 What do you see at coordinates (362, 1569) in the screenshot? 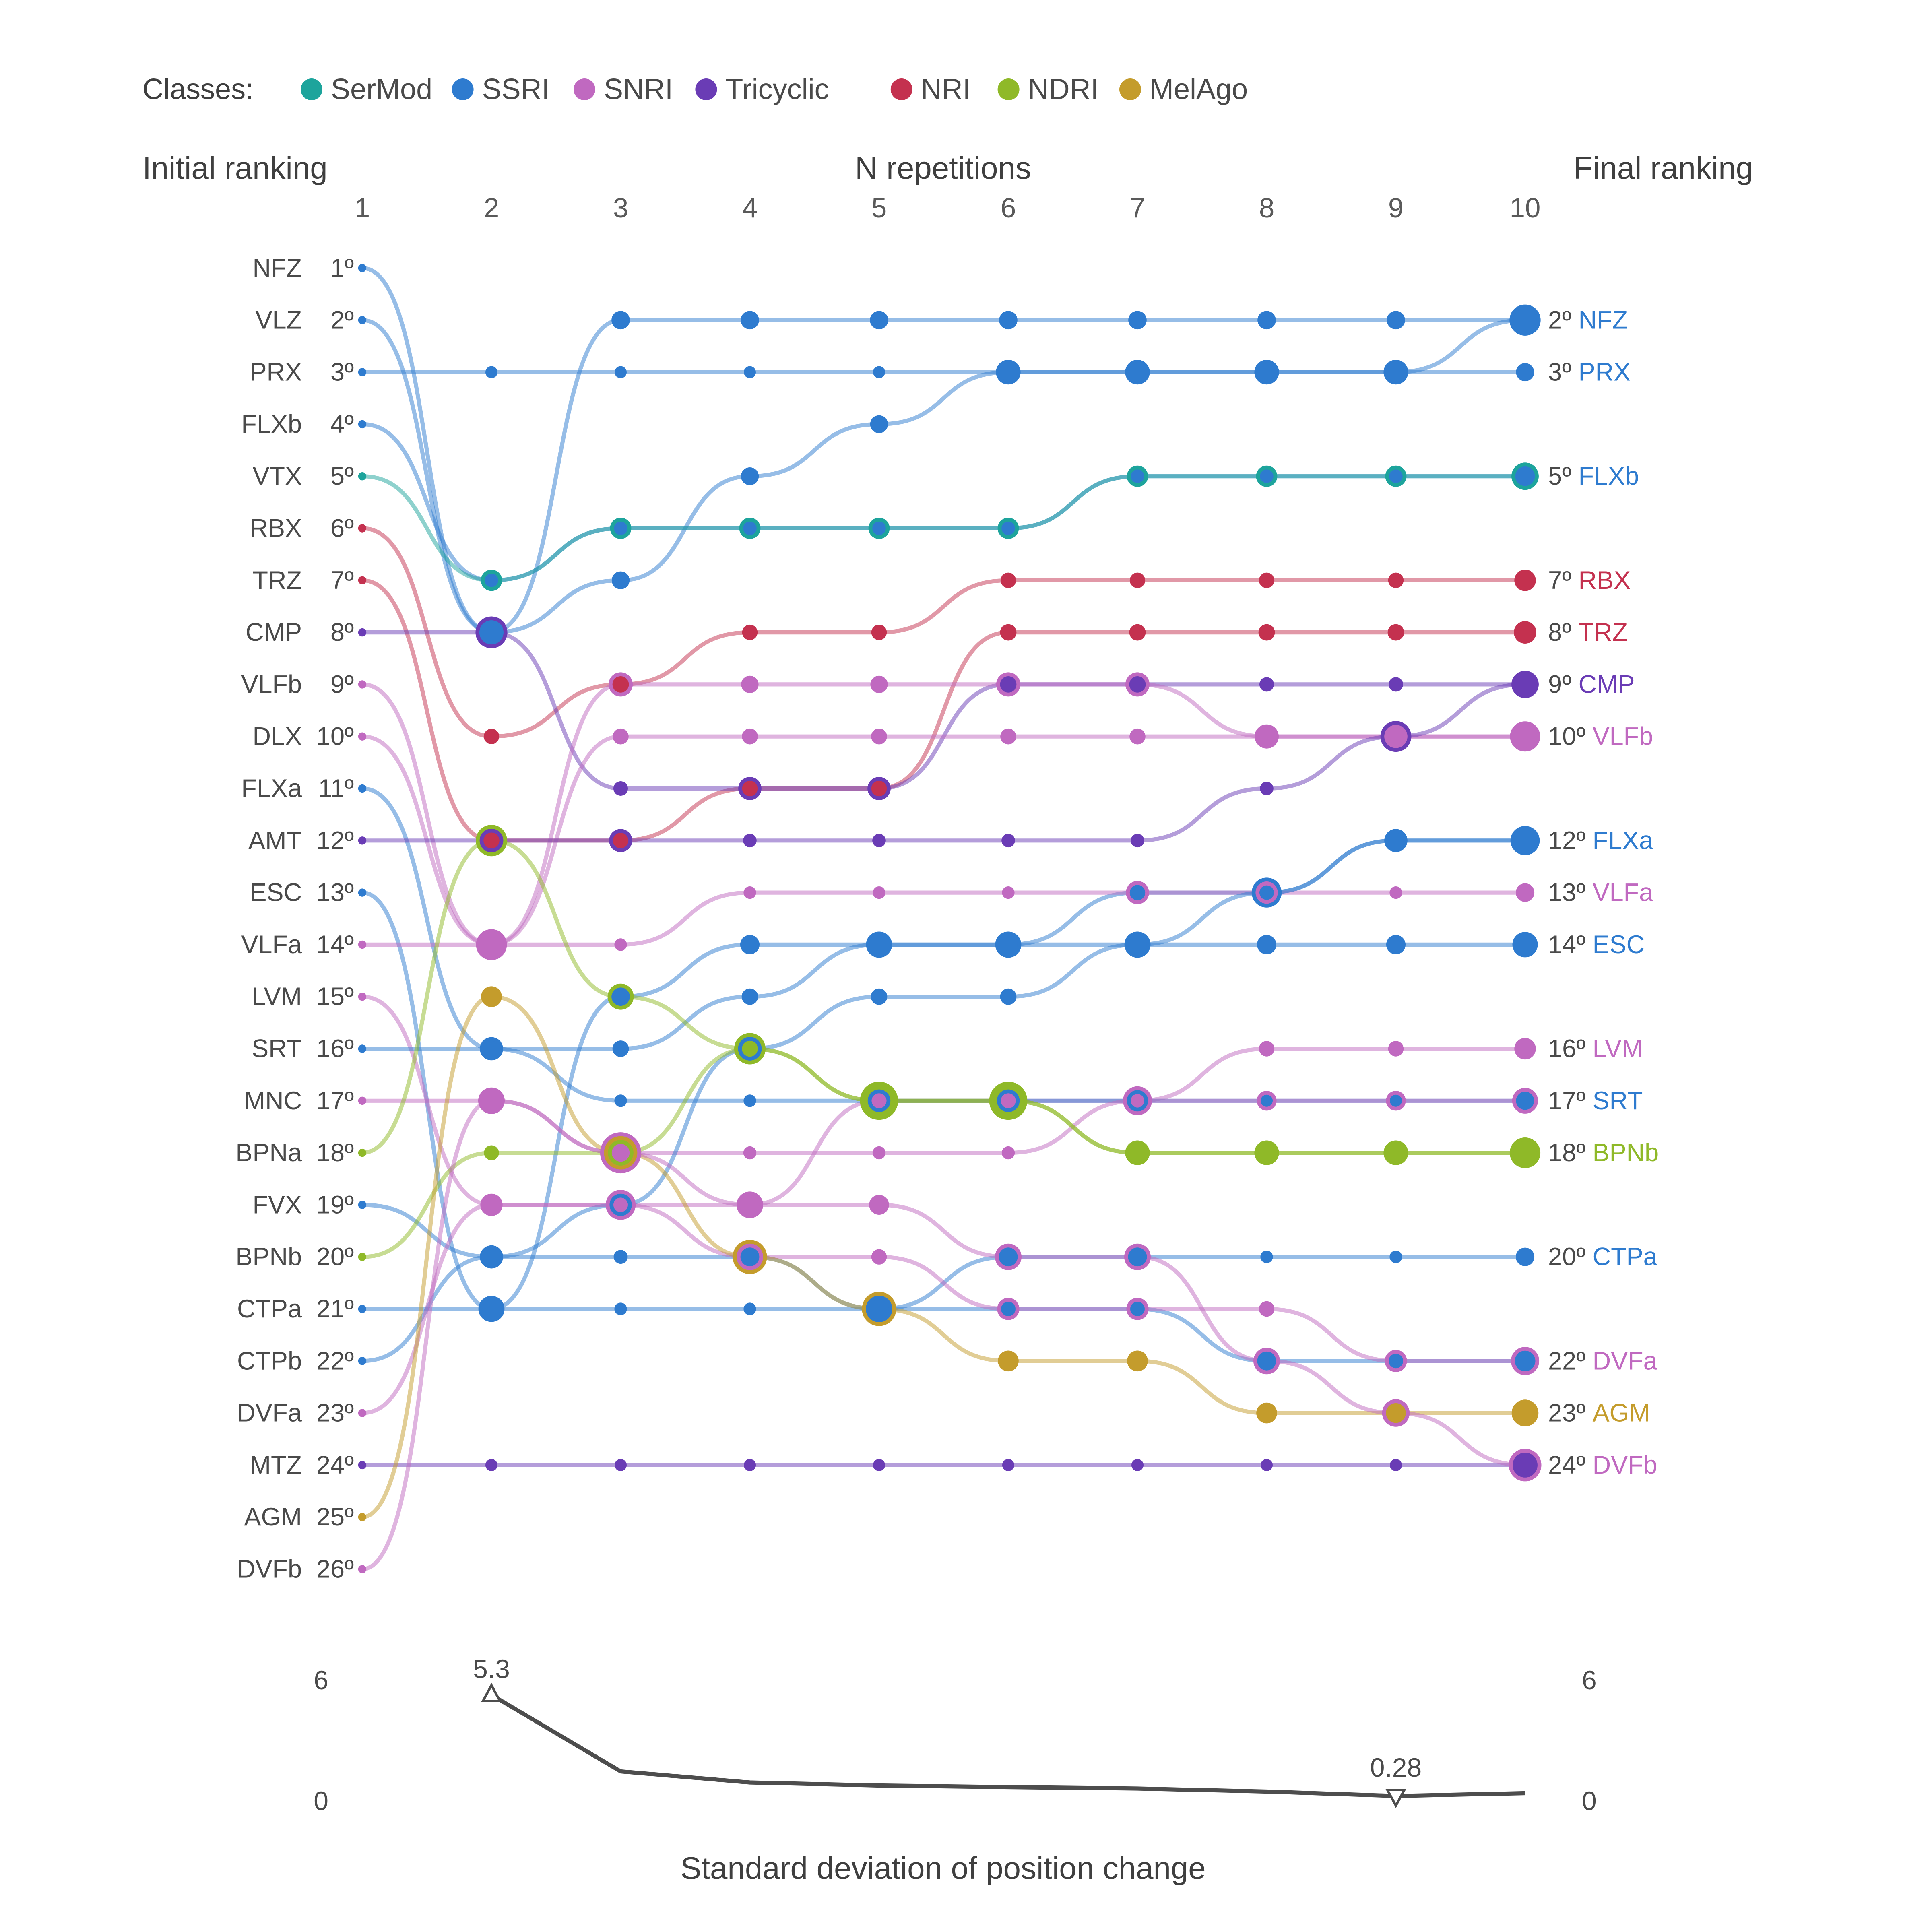
I see `rank-dot-DVFb` at bounding box center [362, 1569].